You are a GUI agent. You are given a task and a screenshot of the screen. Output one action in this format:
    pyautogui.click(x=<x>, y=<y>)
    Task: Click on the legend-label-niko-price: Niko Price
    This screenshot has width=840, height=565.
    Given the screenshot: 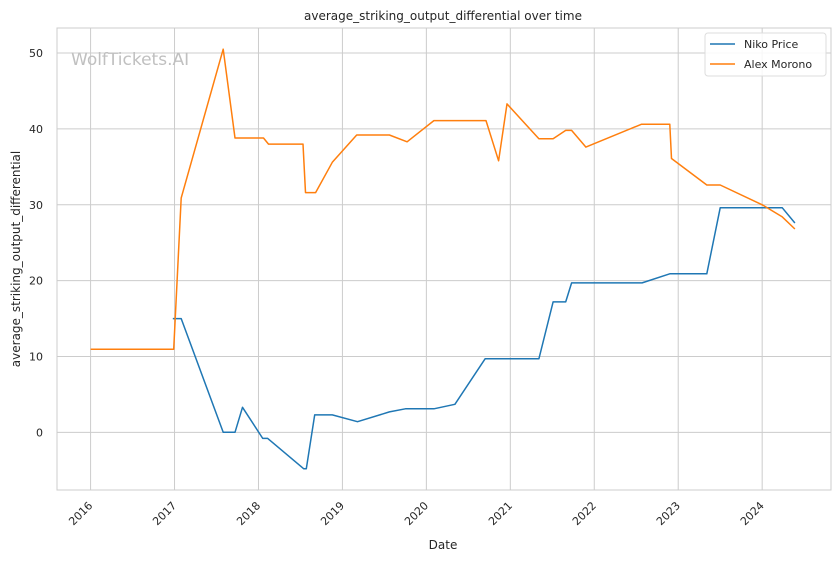 What is the action you would take?
    pyautogui.click(x=771, y=44)
    